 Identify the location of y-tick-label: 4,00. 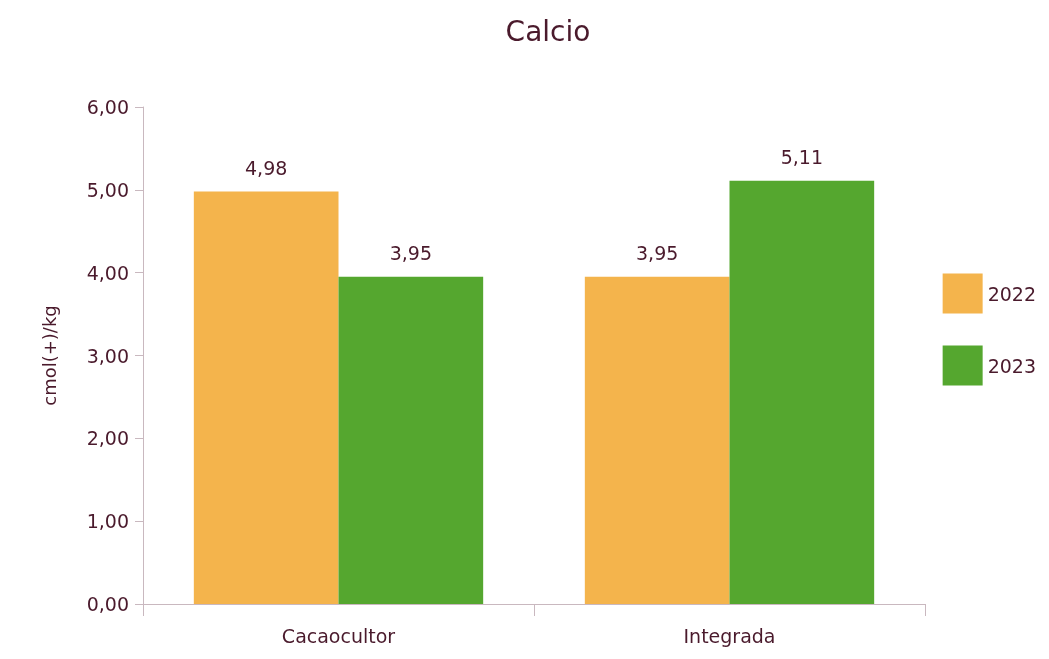
(107, 272).